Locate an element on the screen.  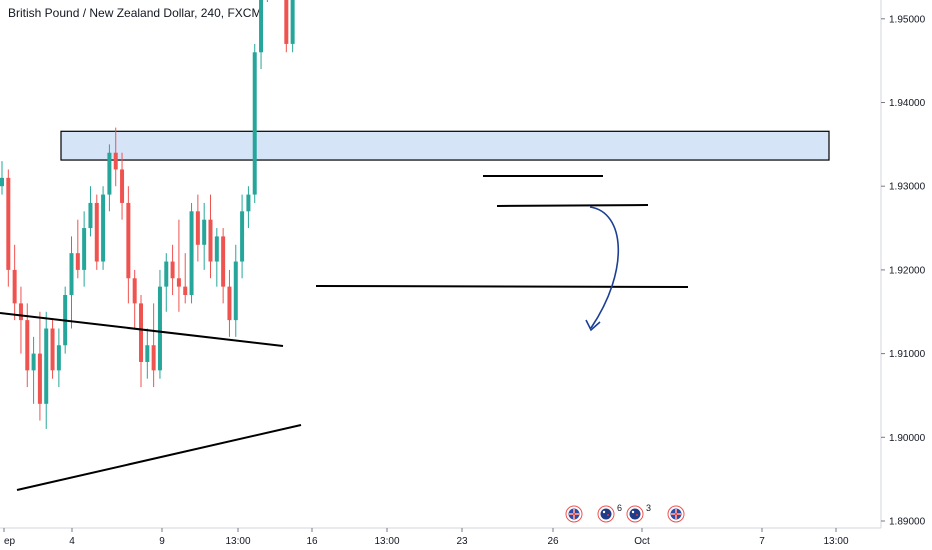
support-zone-box is located at coordinates (445, 145).